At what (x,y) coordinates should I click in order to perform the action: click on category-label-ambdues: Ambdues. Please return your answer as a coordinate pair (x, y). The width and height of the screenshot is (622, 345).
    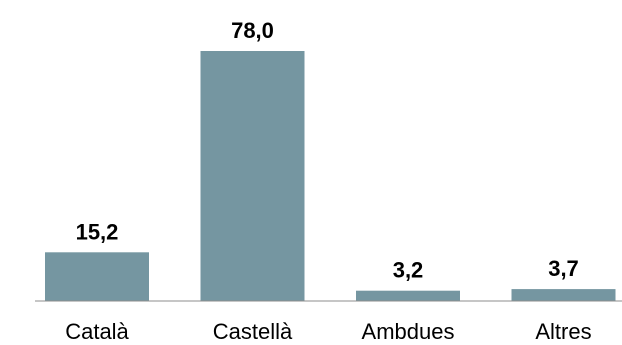
    Looking at the image, I should click on (408, 331).